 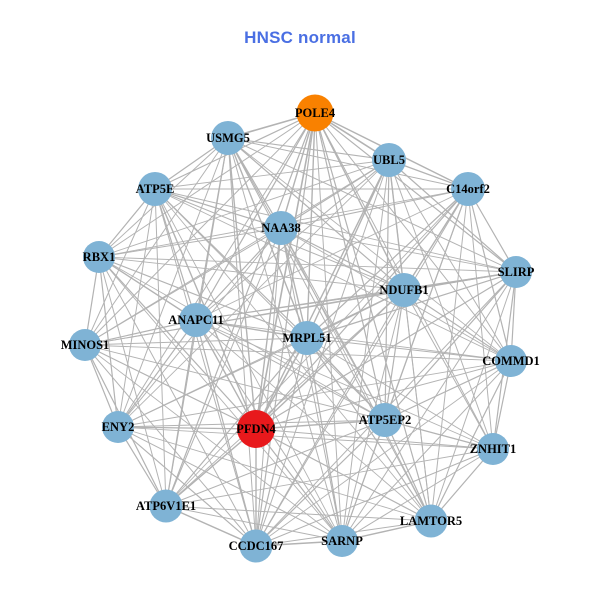 I want to click on node-c14orf2, so click(x=468, y=189).